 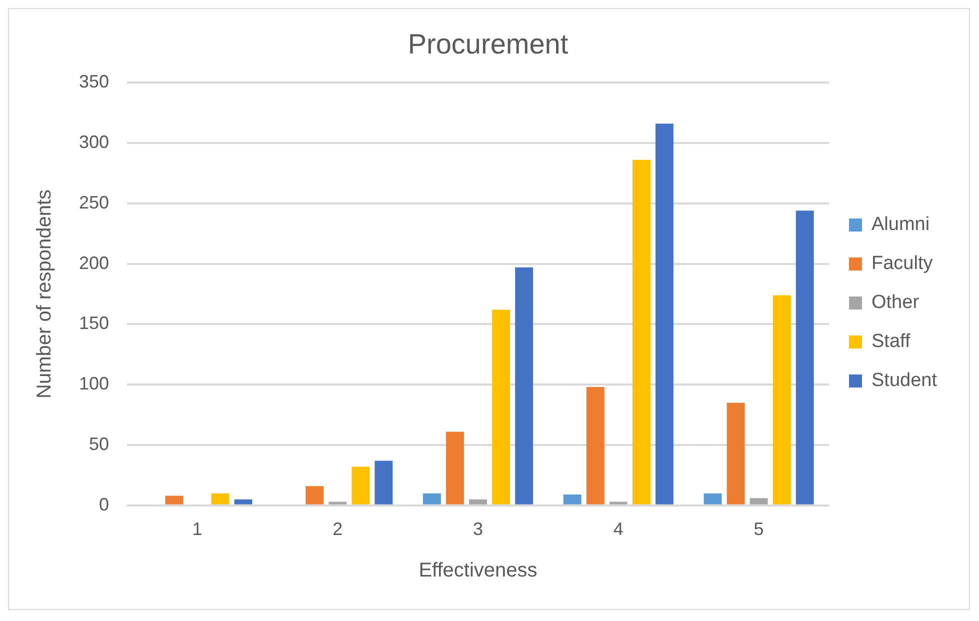 I want to click on y-tick-label: 50, so click(x=99, y=444).